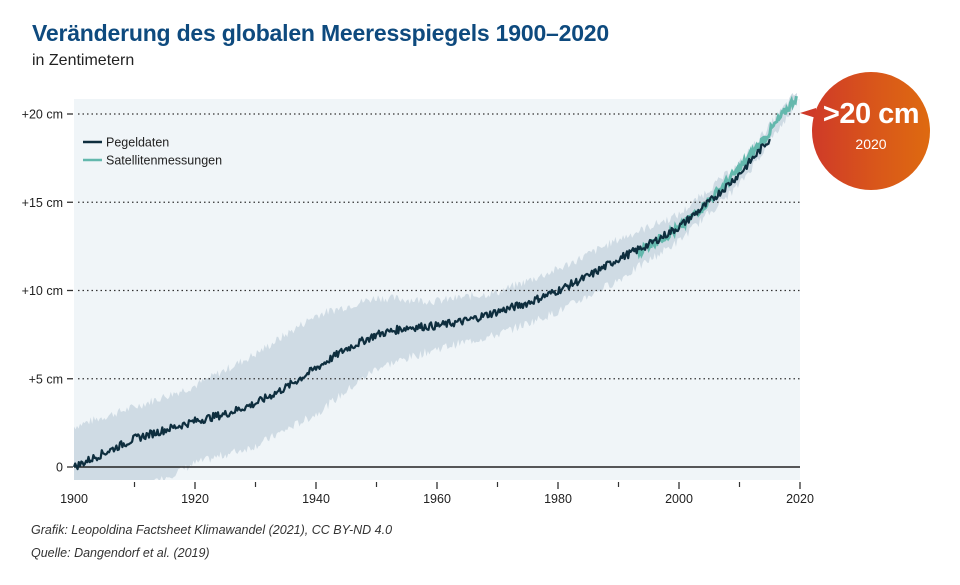  I want to click on legend: Pegeldaten Satellitenmessungen, so click(152, 152).